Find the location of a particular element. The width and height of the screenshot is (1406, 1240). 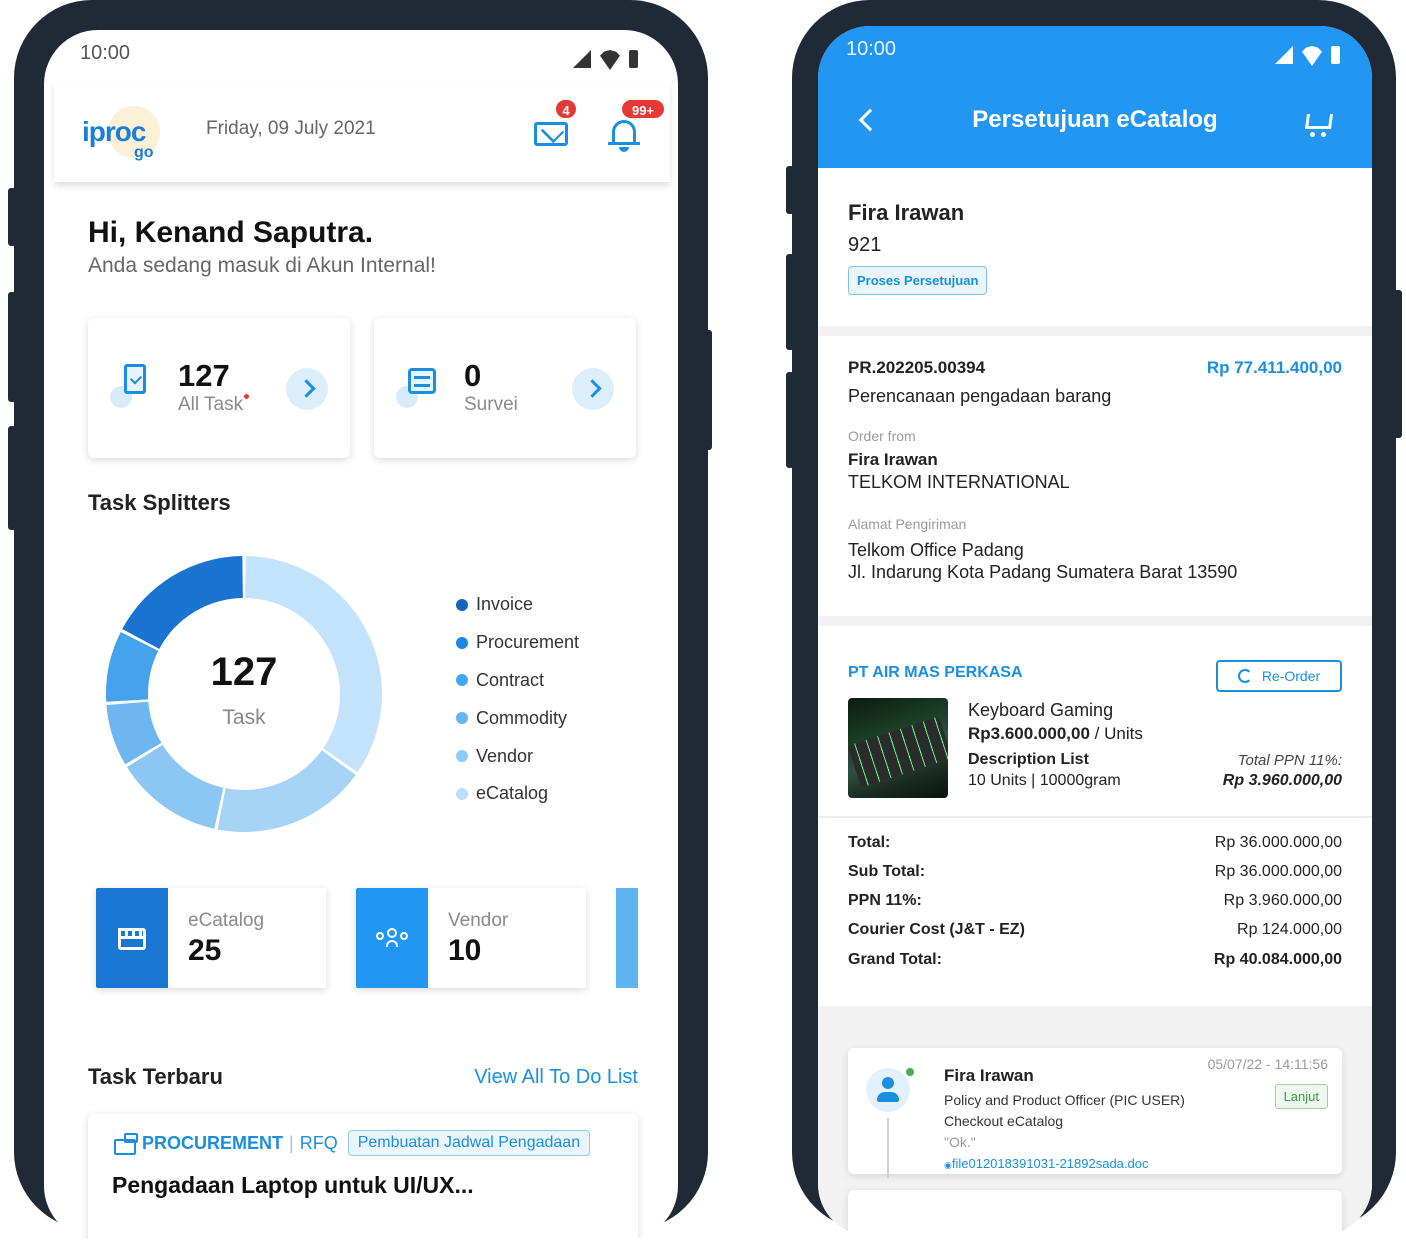

logo-text: iproc is located at coordinates (114, 131).